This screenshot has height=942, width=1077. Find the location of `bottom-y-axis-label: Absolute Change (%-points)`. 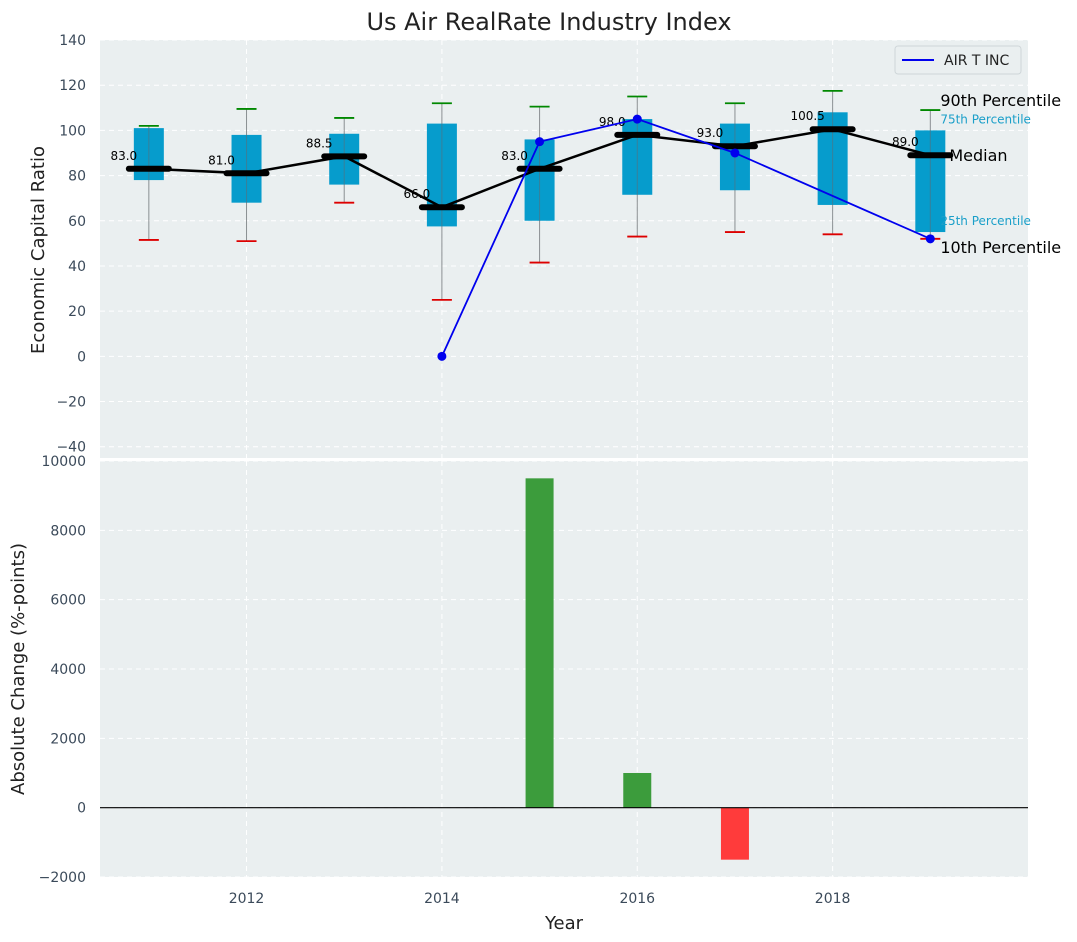

bottom-y-axis-label: Absolute Change (%-points) is located at coordinates (18, 669).